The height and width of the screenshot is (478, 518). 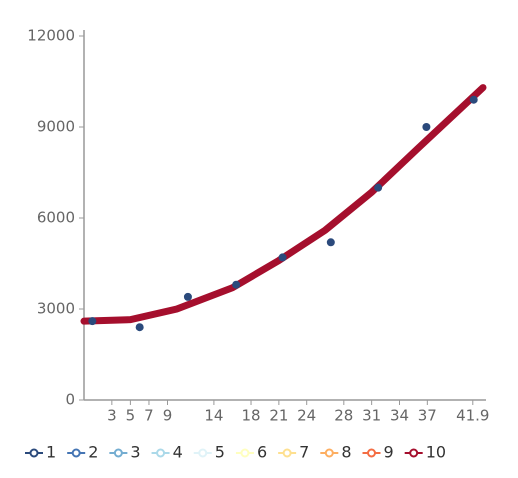 I want to click on y-tick-label: 6000, so click(x=56, y=218).